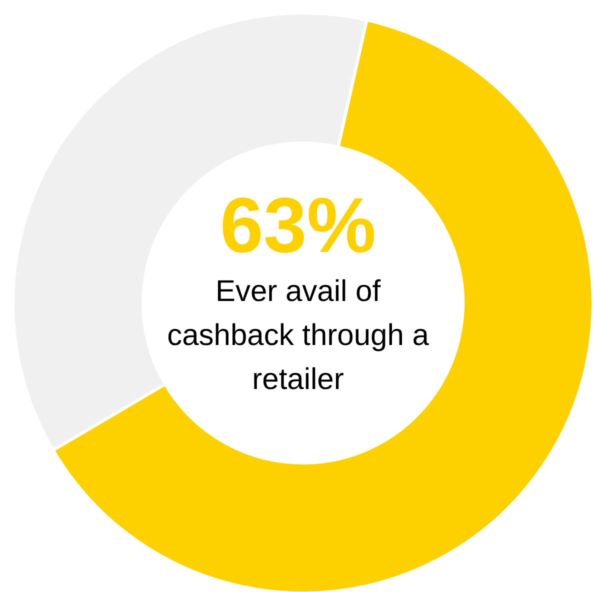 The width and height of the screenshot is (593, 592). Describe the element at coordinates (298, 336) in the screenshot. I see `text: Ever avail of cashback through a retailer` at that location.